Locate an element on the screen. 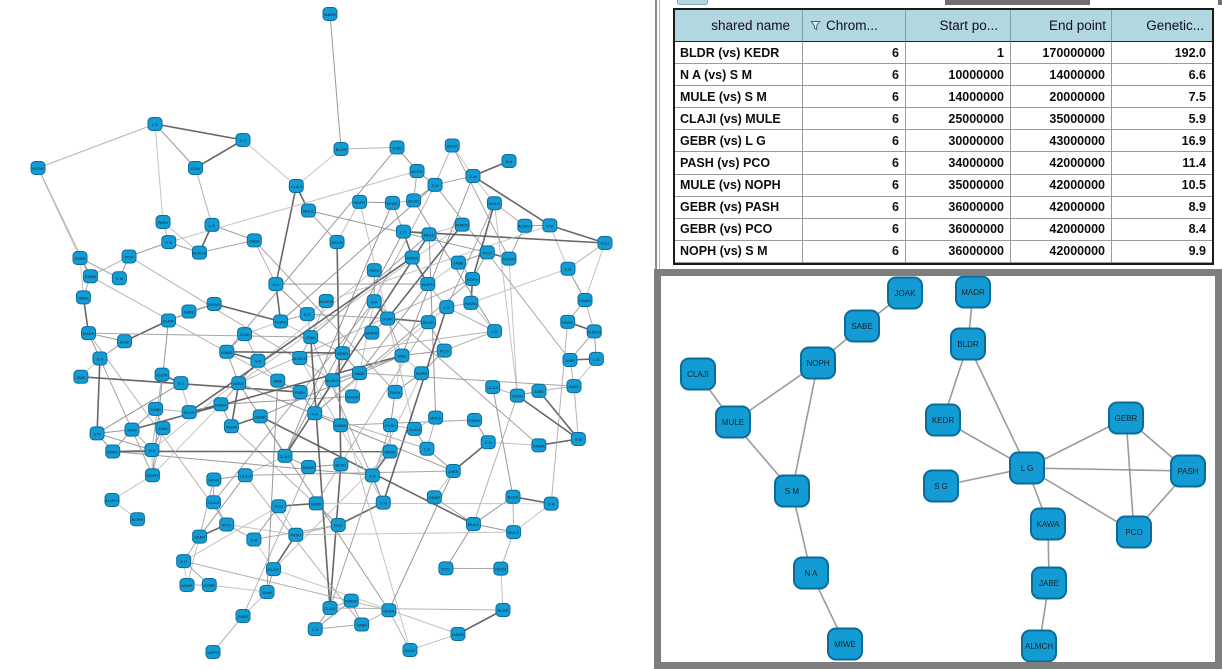  network-node: JABE is located at coordinates (458, 262).